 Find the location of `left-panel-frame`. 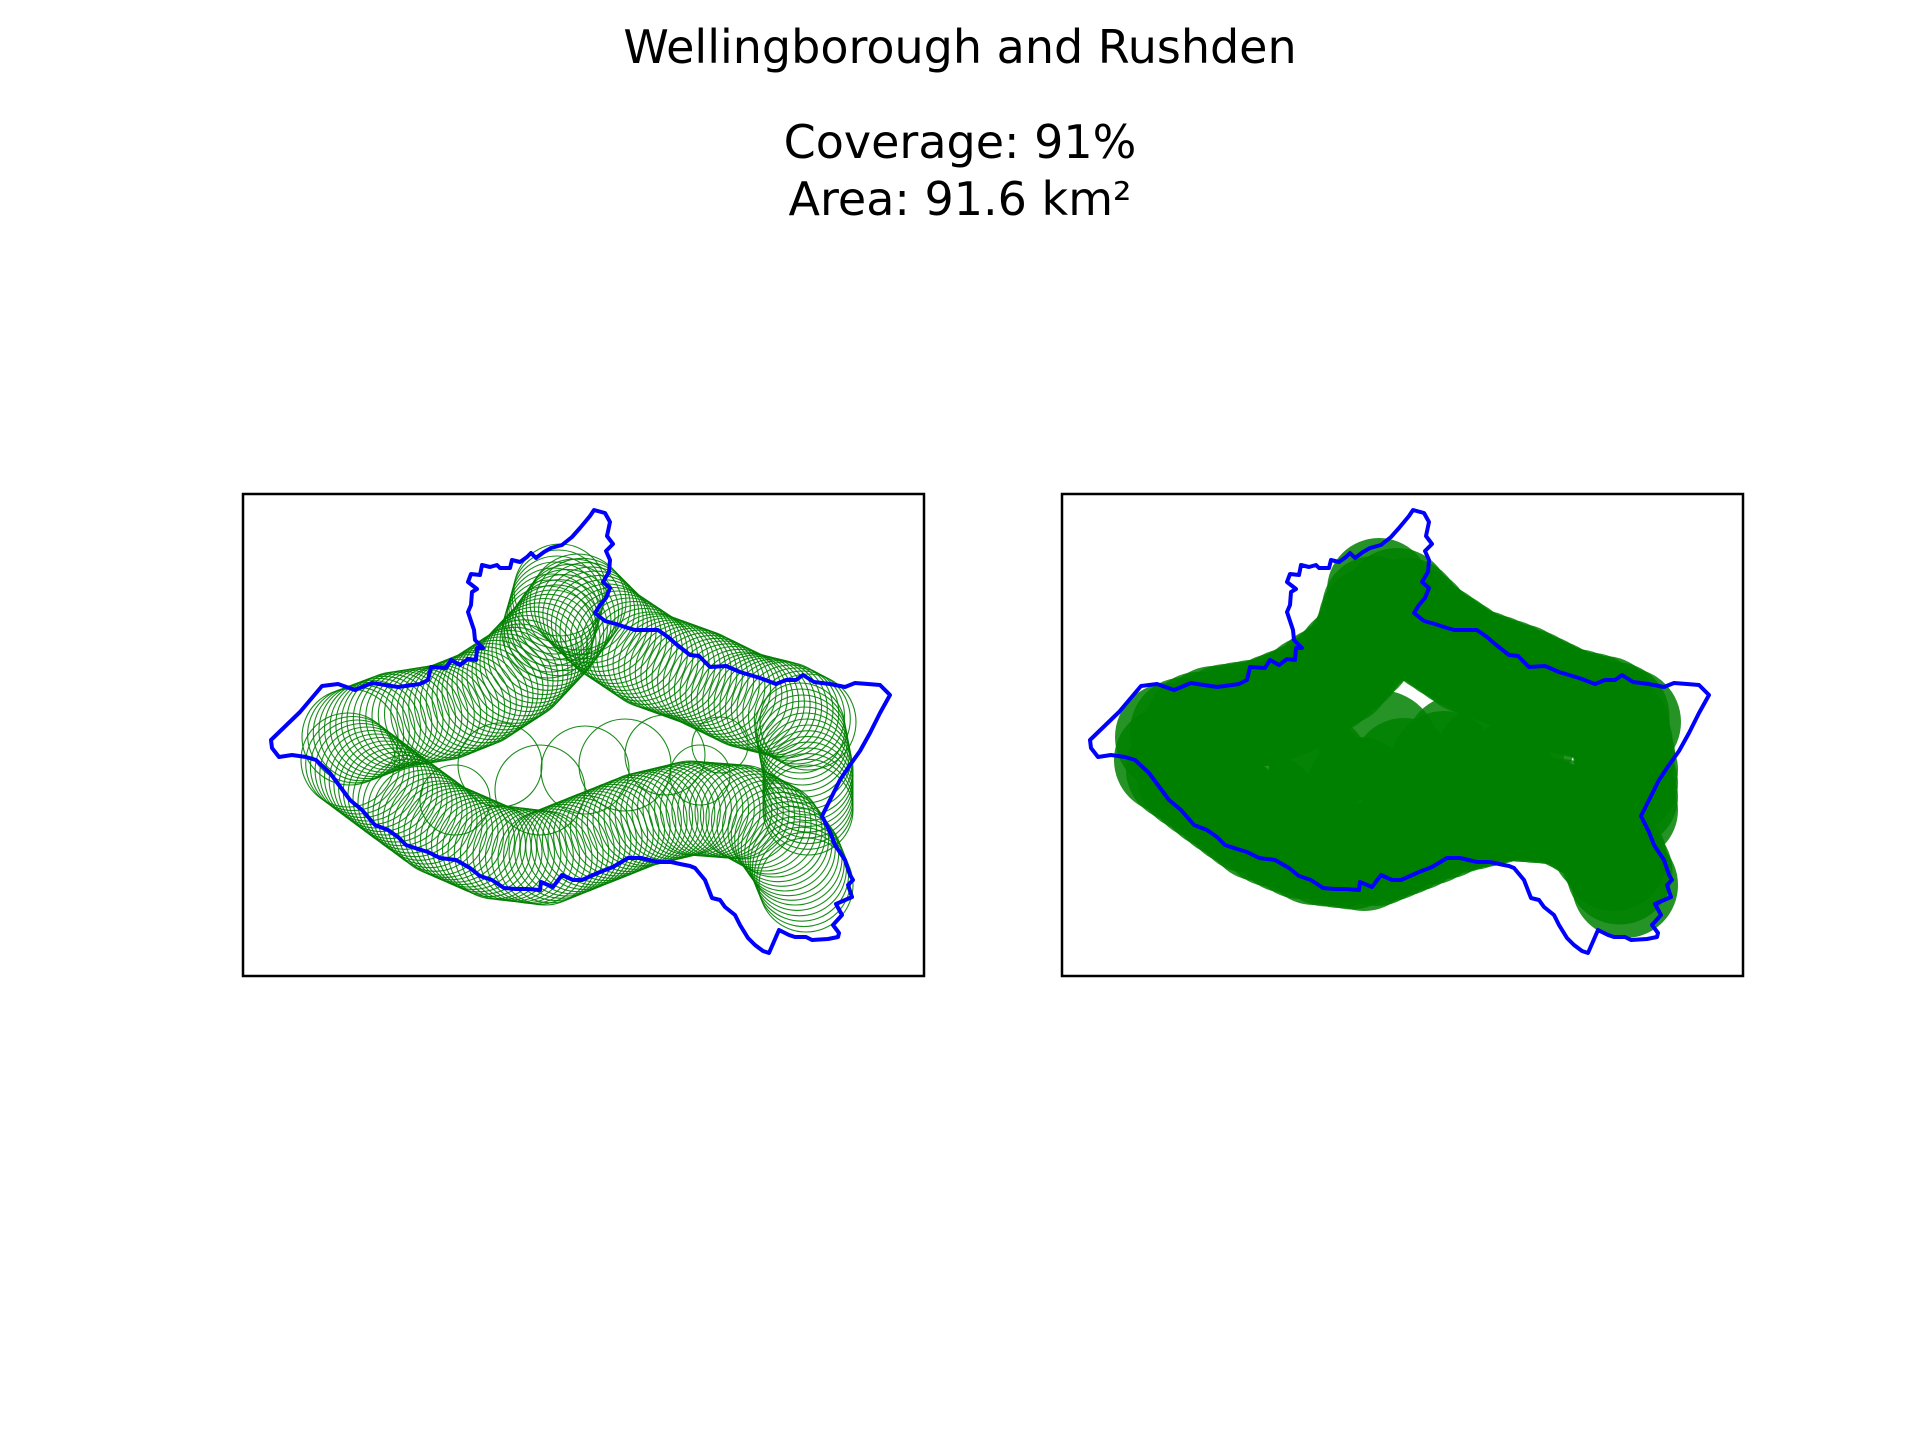

left-panel-frame is located at coordinates (583, 735).